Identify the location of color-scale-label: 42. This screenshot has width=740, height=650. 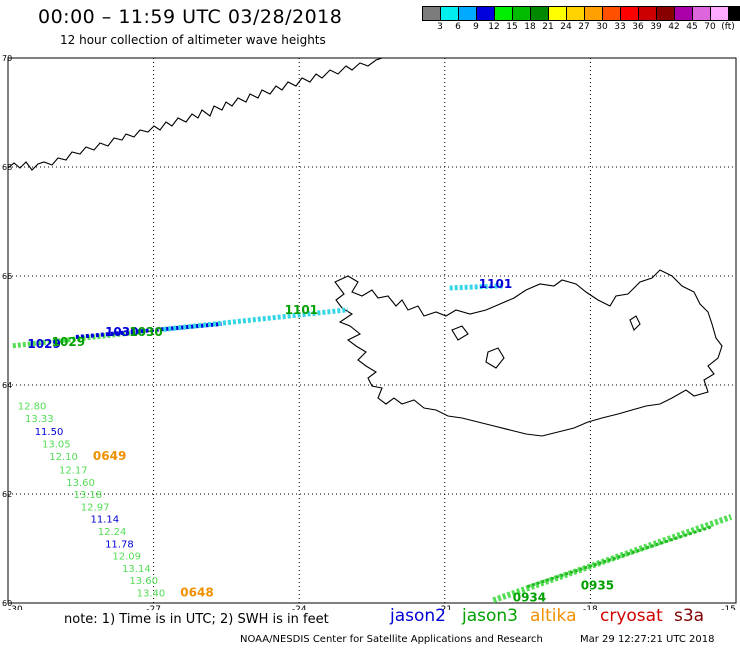
(674, 27).